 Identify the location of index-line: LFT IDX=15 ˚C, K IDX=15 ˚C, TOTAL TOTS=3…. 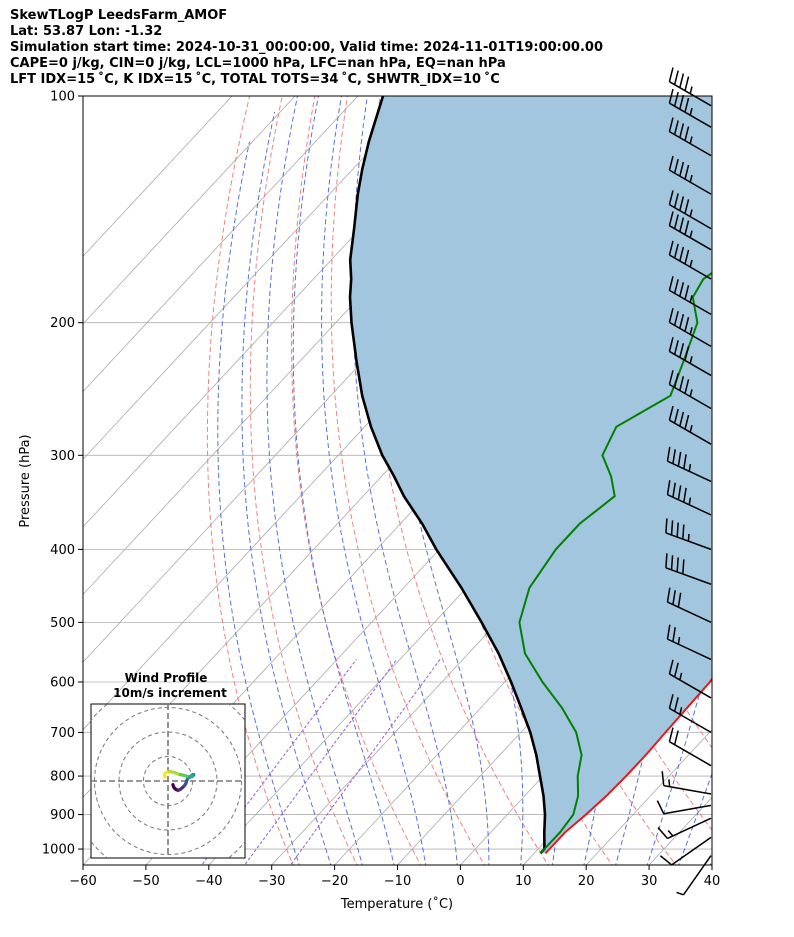
(255, 79).